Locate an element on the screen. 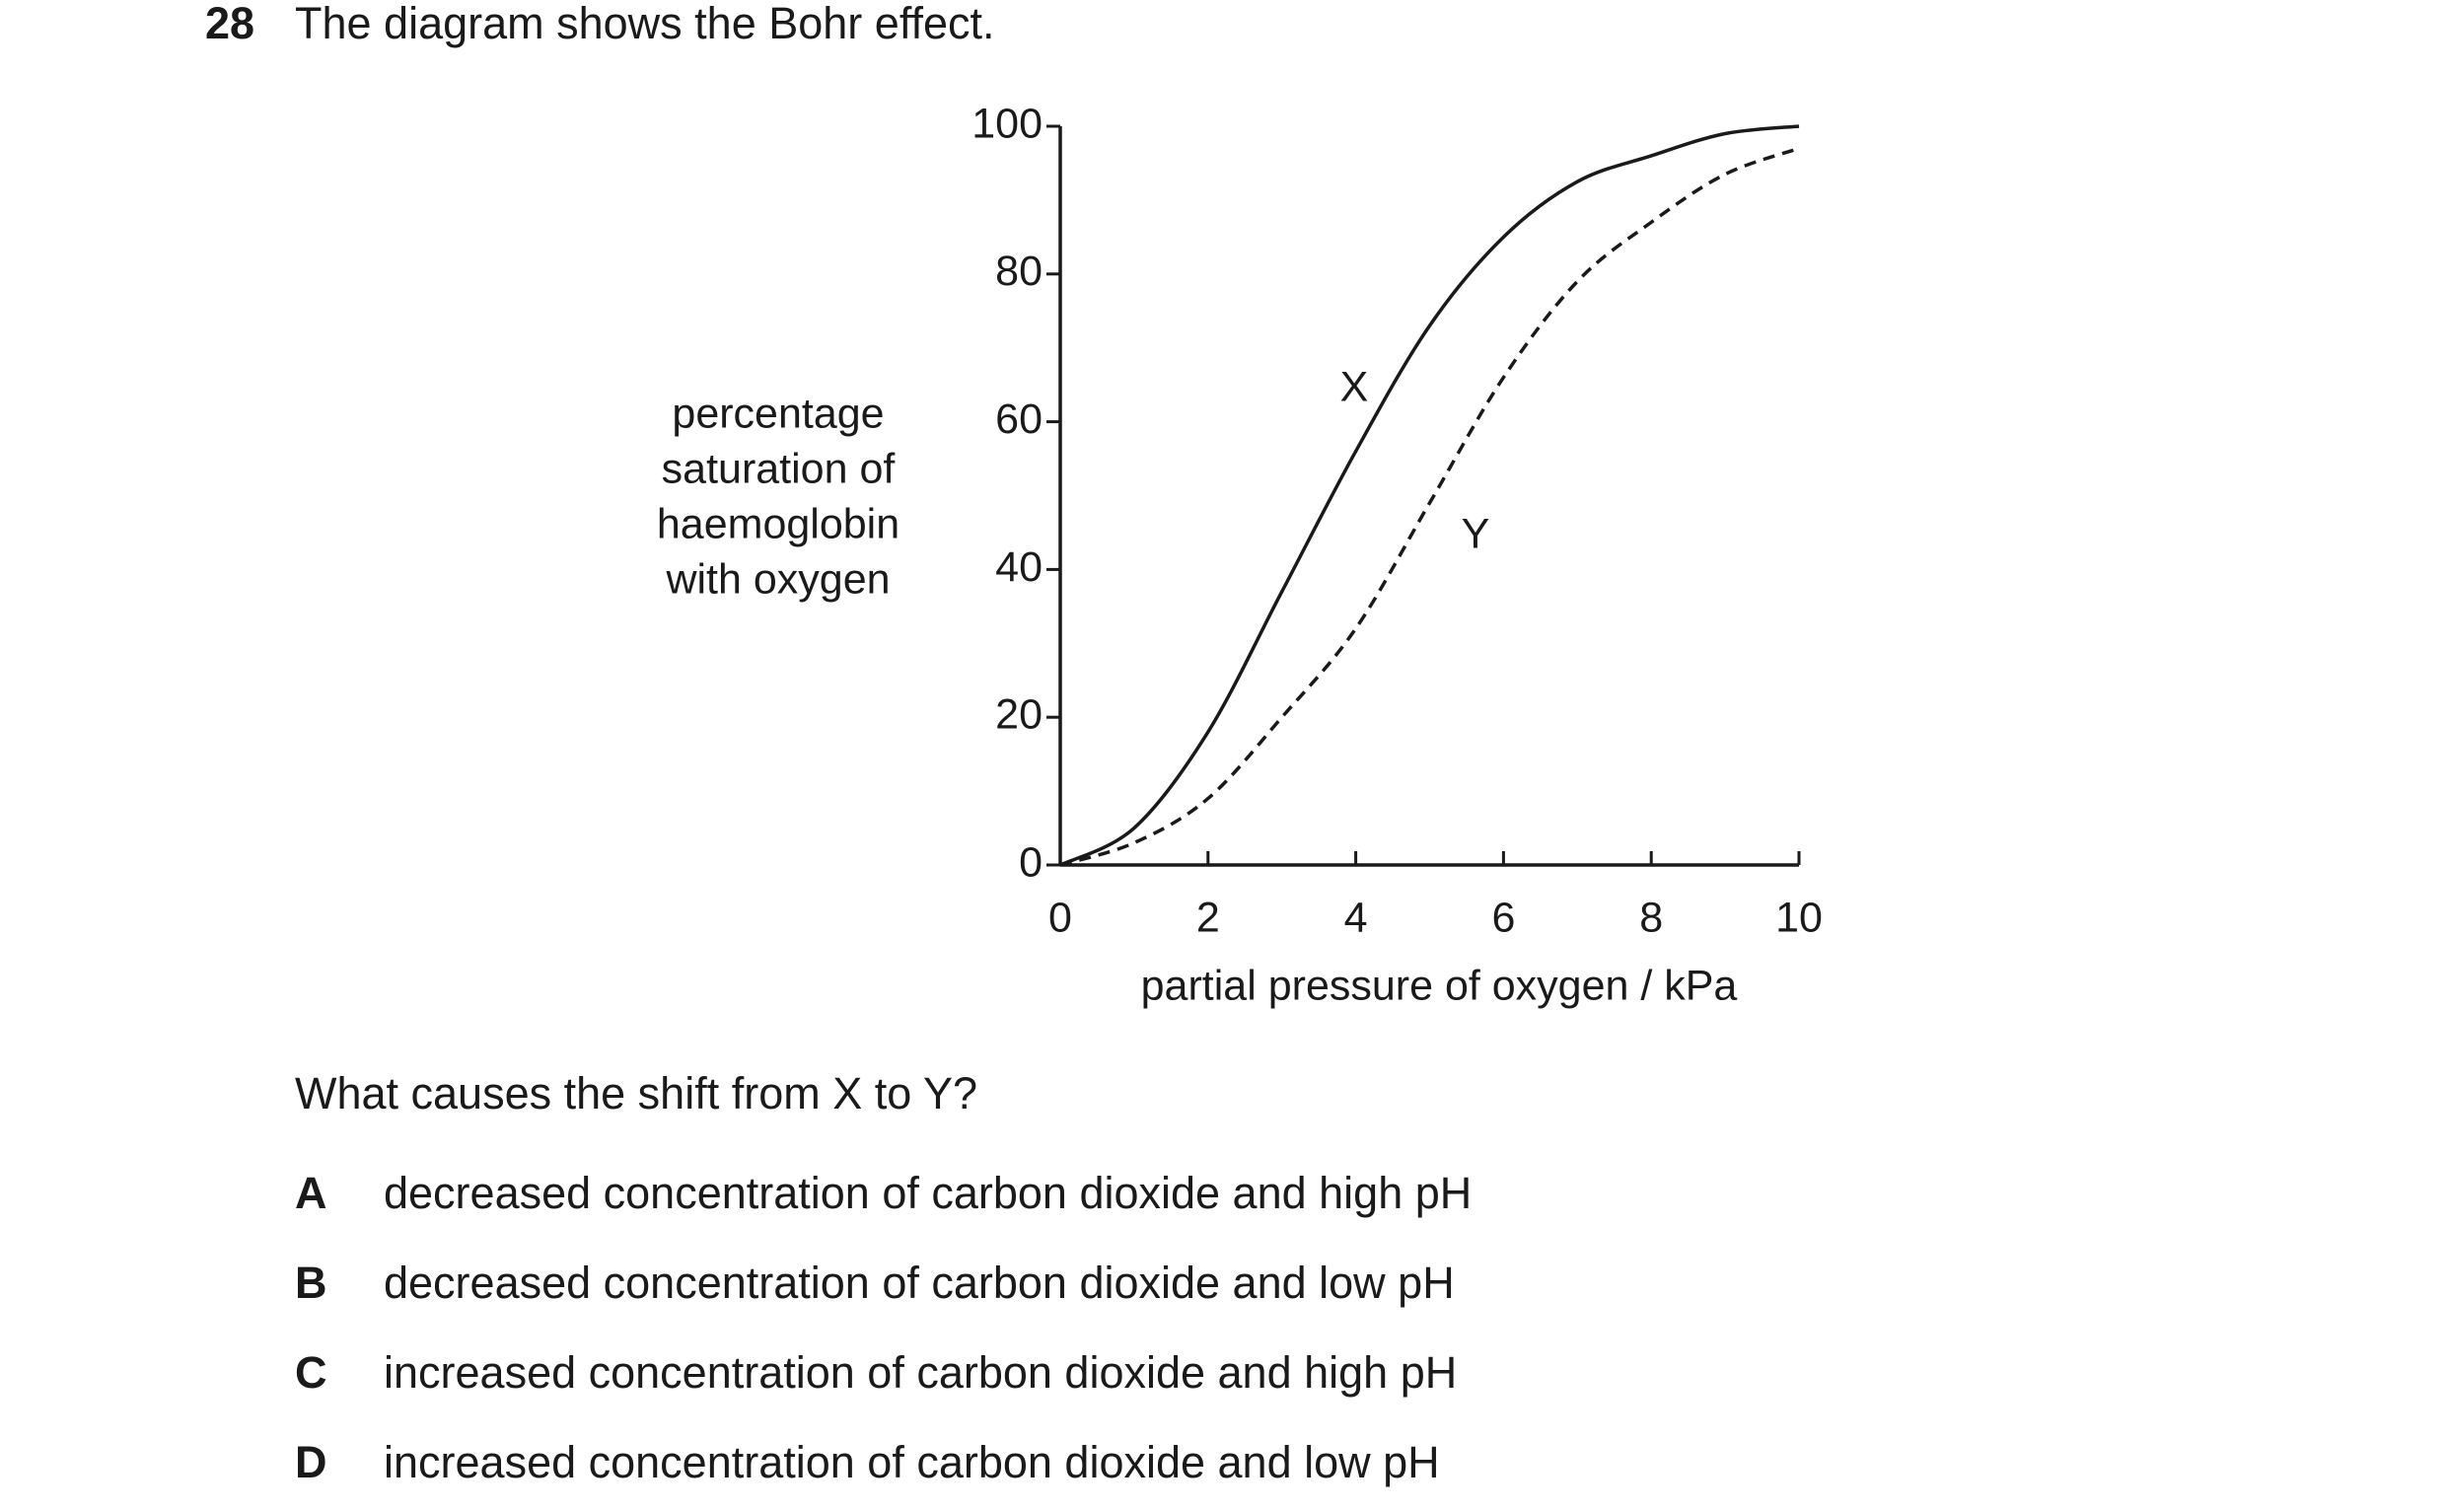 This screenshot has height=1512, width=2446. y-tick-label: 0 is located at coordinates (1031, 862).